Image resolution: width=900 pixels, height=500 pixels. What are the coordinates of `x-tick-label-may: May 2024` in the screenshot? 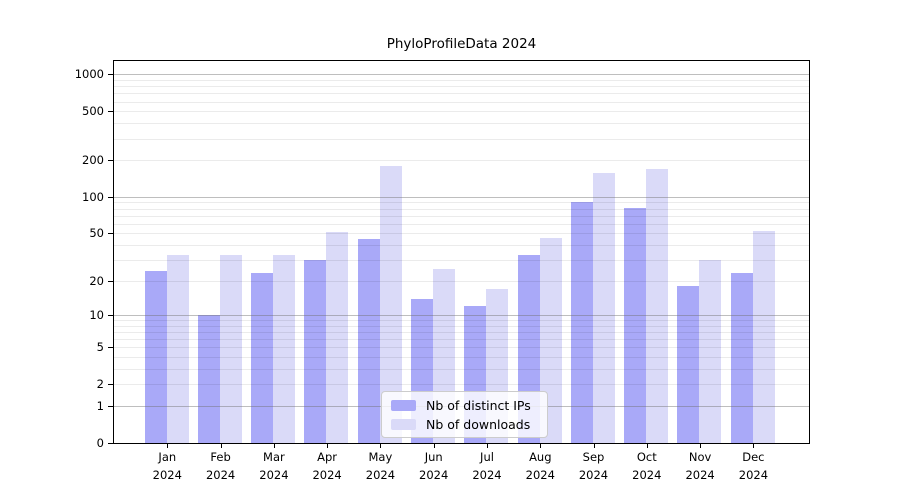 It's located at (380, 466).